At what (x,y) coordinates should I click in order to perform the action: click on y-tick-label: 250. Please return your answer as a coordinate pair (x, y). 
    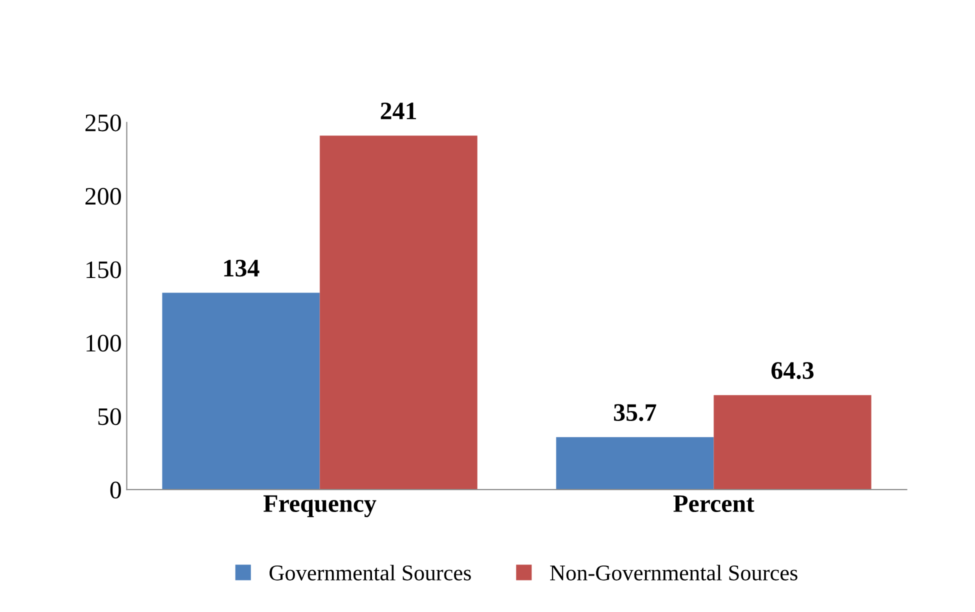
    Looking at the image, I should click on (103, 123).